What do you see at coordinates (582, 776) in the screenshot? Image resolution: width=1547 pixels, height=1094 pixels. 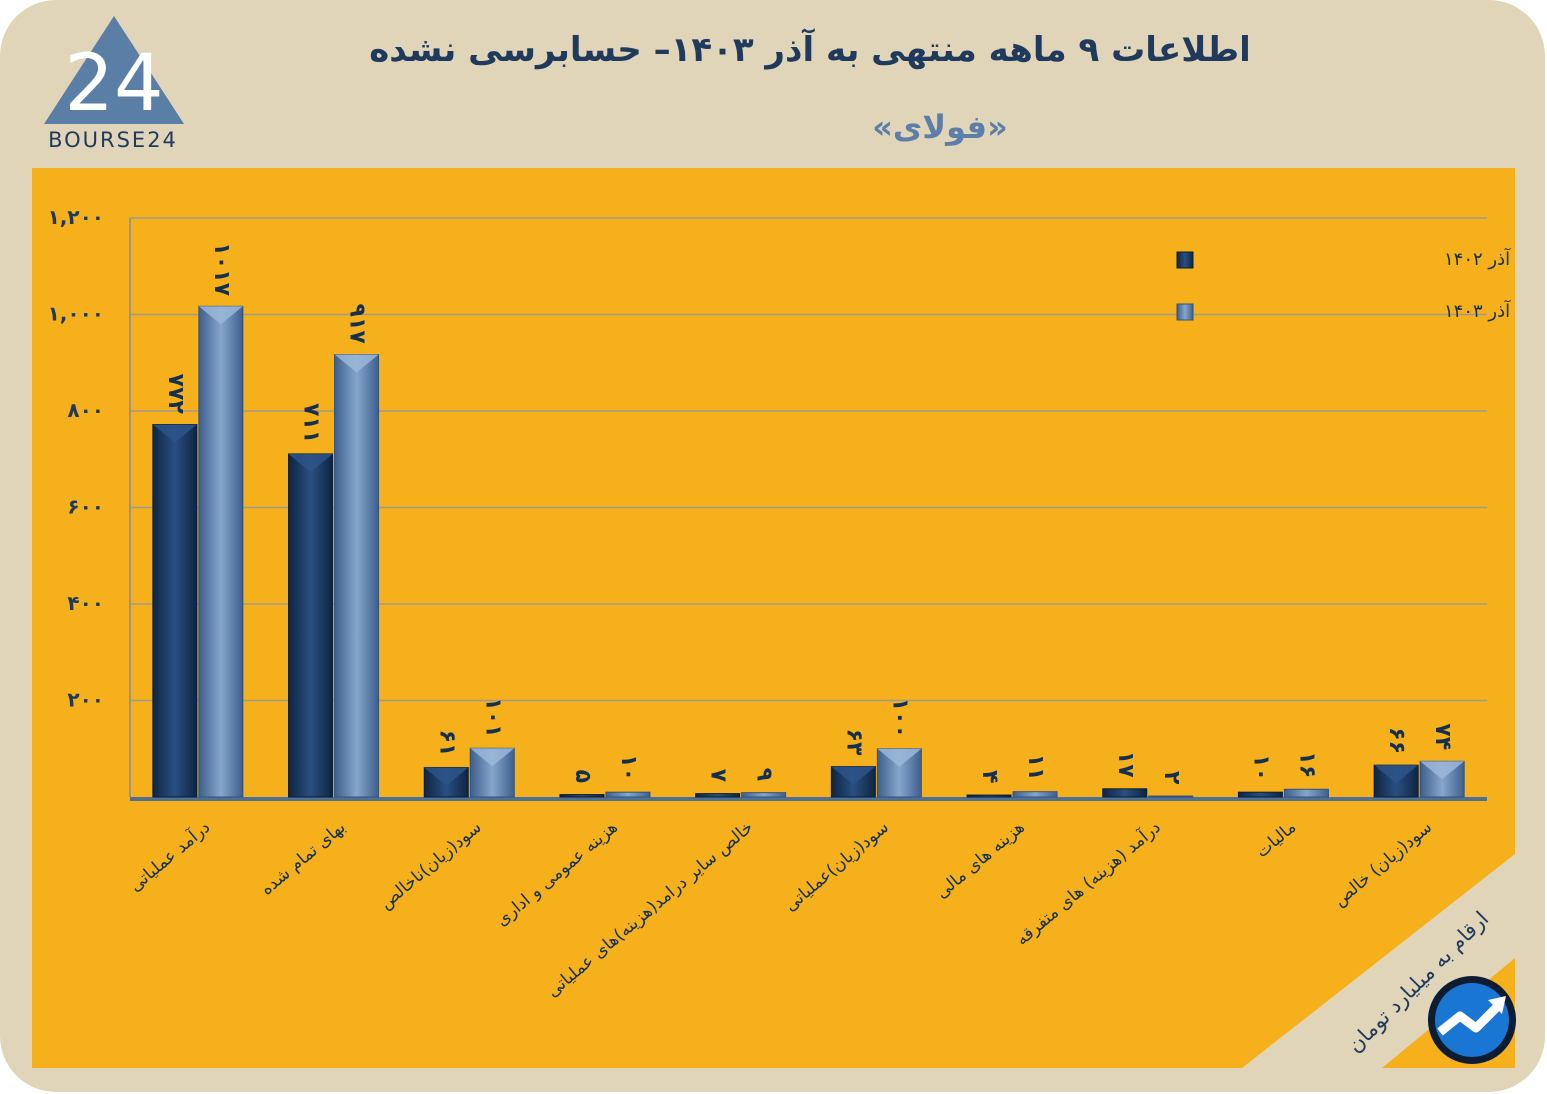 I see `data-label: ۵` at bounding box center [582, 776].